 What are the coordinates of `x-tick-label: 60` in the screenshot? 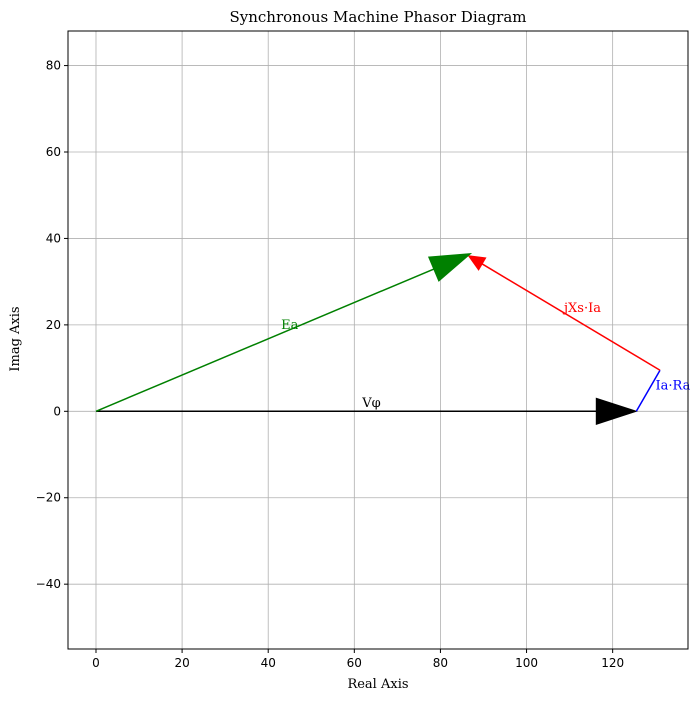 It's located at (354, 663).